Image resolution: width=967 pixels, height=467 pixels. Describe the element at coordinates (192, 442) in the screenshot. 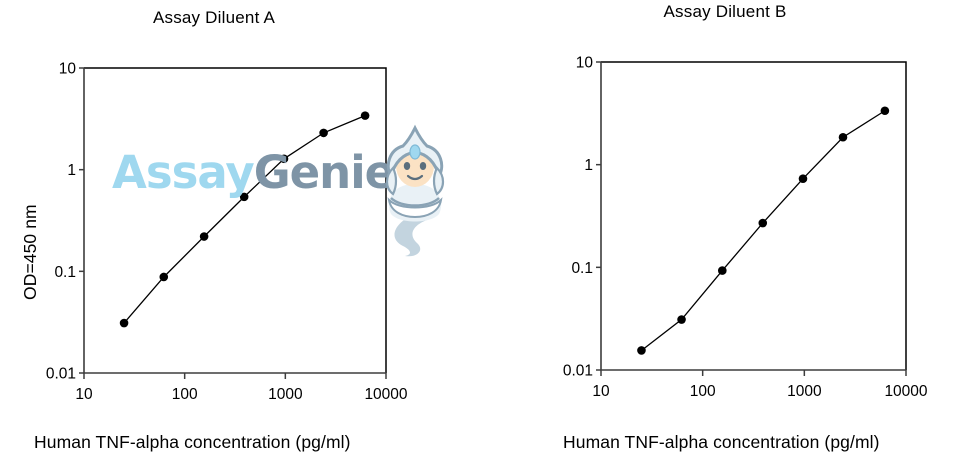

I see `x-axis-label-a: Human TNF-alpha concentration (pg/ml)` at that location.